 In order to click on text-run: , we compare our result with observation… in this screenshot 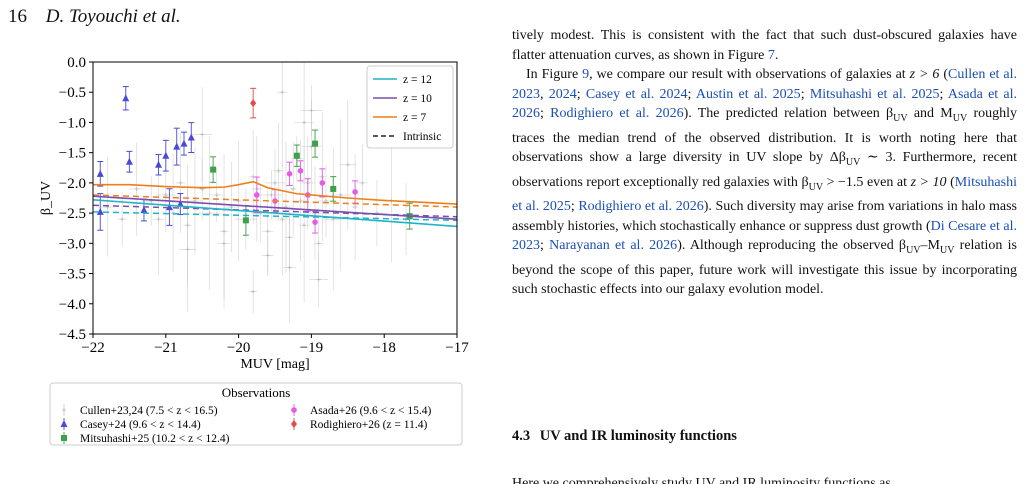, I will do `click(749, 75)`.